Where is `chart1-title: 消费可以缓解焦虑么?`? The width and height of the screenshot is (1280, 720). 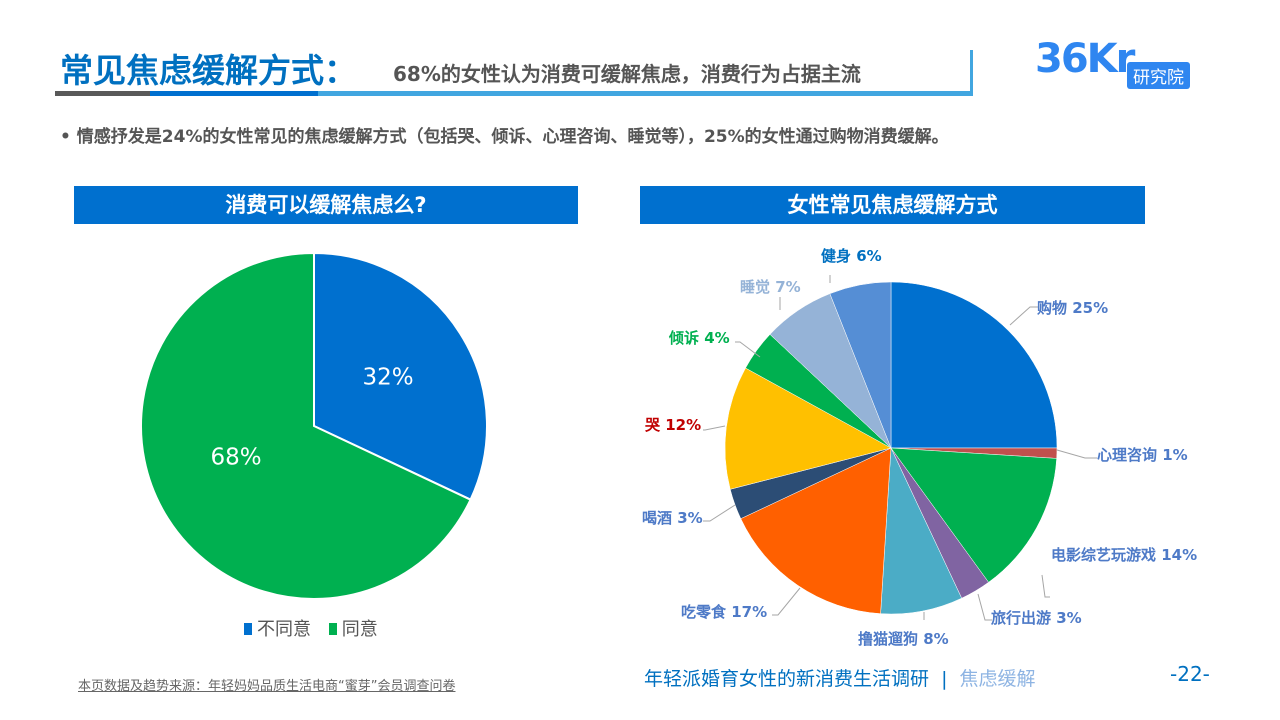 chart1-title: 消费可以缓解焦虑么? is located at coordinates (326, 205).